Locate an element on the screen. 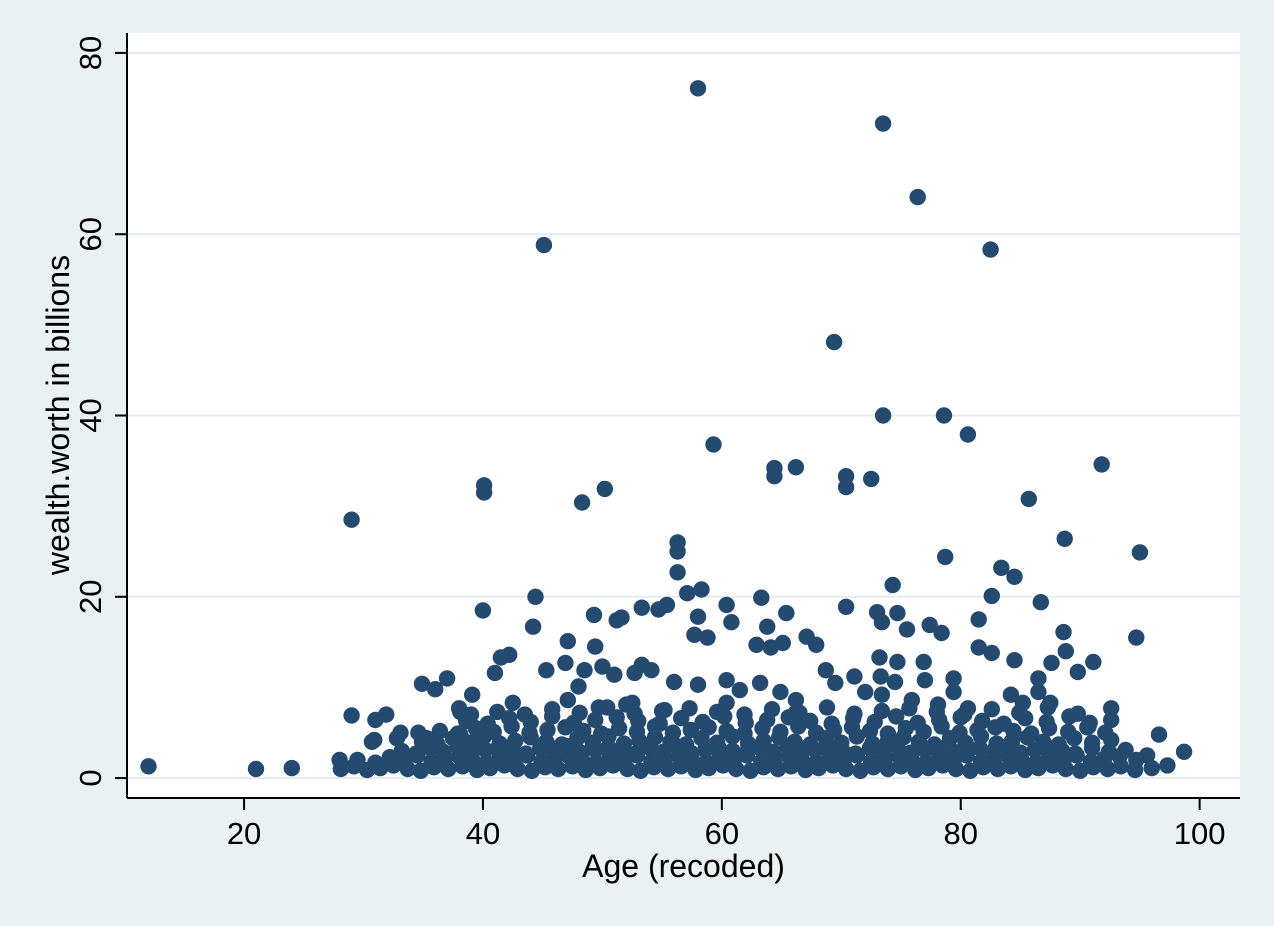 The image size is (1274, 926). y-tick-label-20: 20 is located at coordinates (90, 597).